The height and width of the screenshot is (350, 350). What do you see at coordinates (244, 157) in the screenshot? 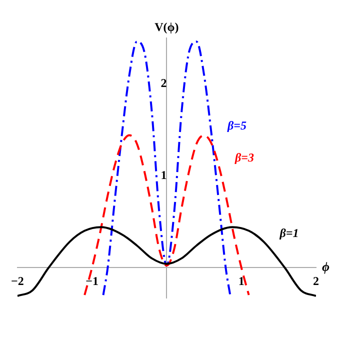
I see `series-label: β=3` at bounding box center [244, 157].